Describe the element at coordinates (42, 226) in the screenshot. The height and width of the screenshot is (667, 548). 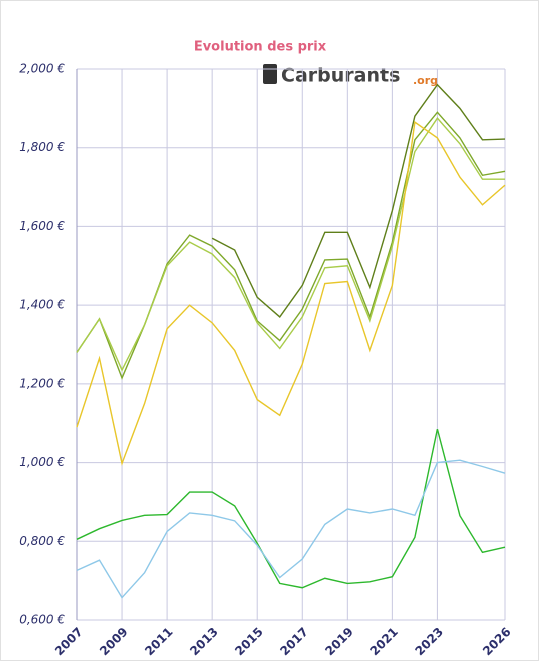
I see `y-tick-label: 1,600 €` at that location.